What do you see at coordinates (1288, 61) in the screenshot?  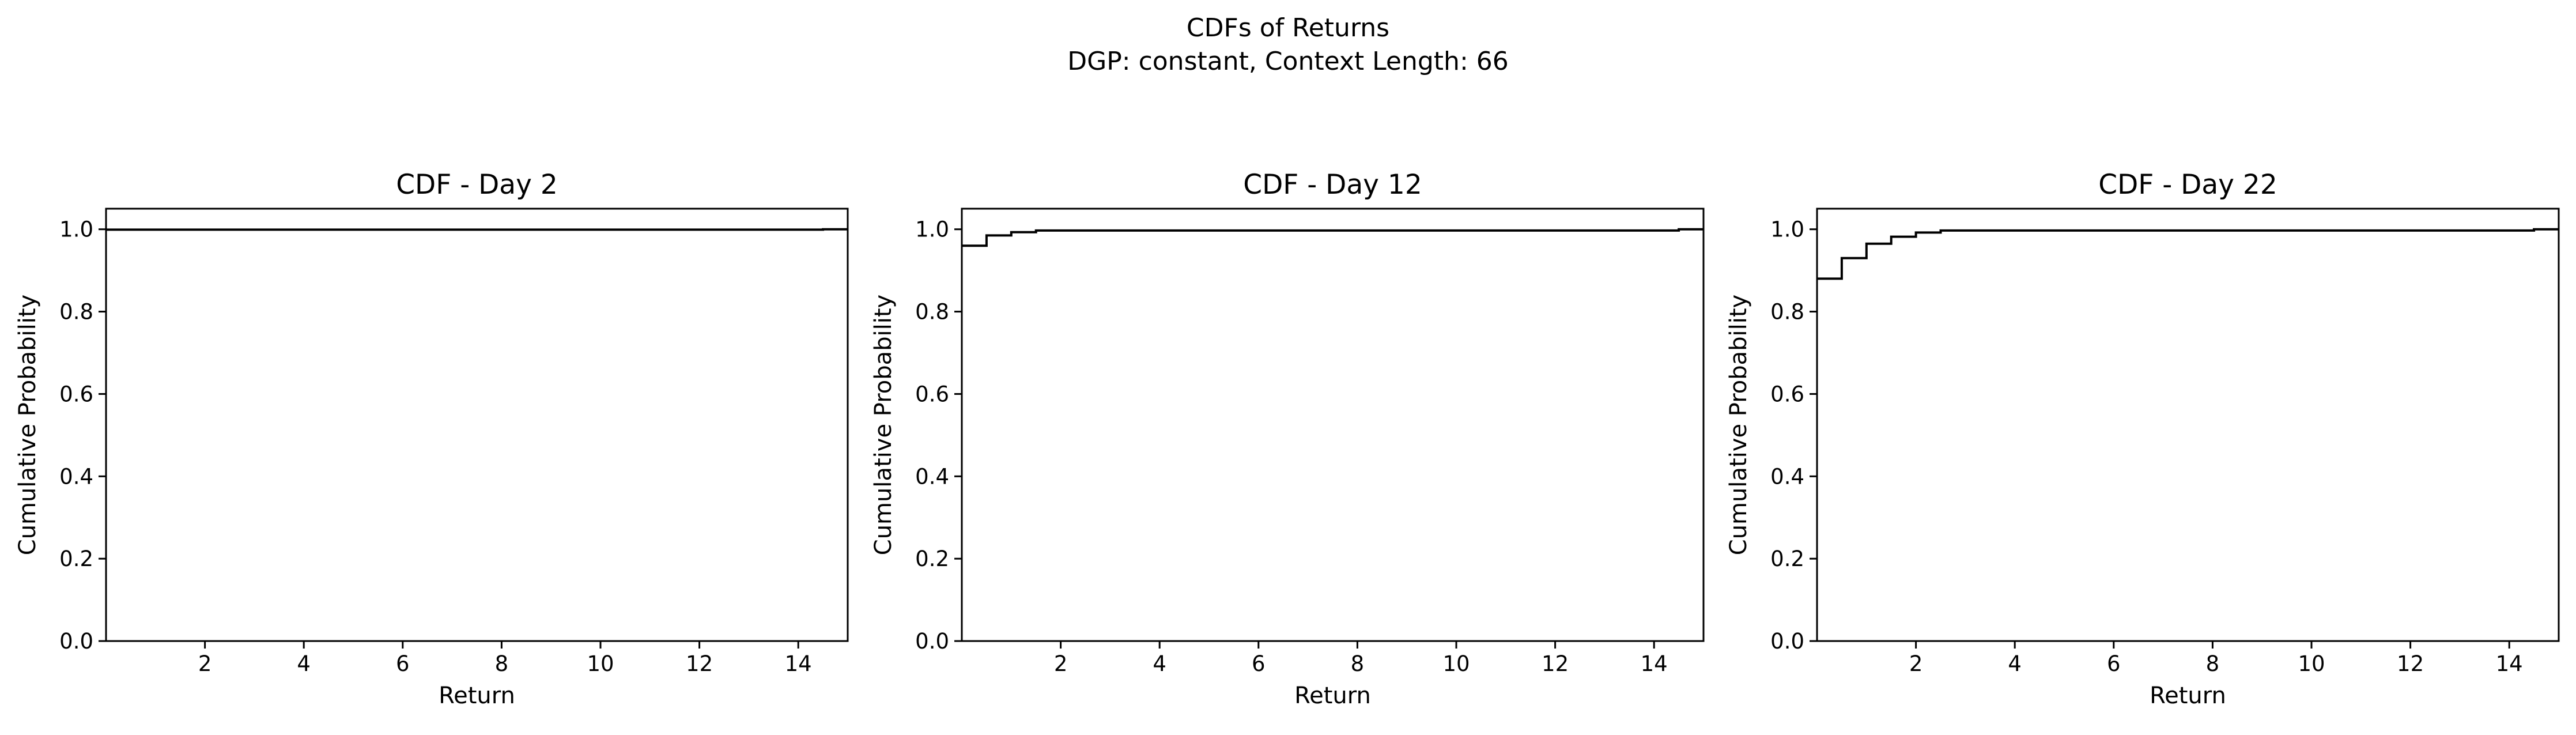 I see `figure-title-line2: DGP: constant, Context Length: 66` at bounding box center [1288, 61].